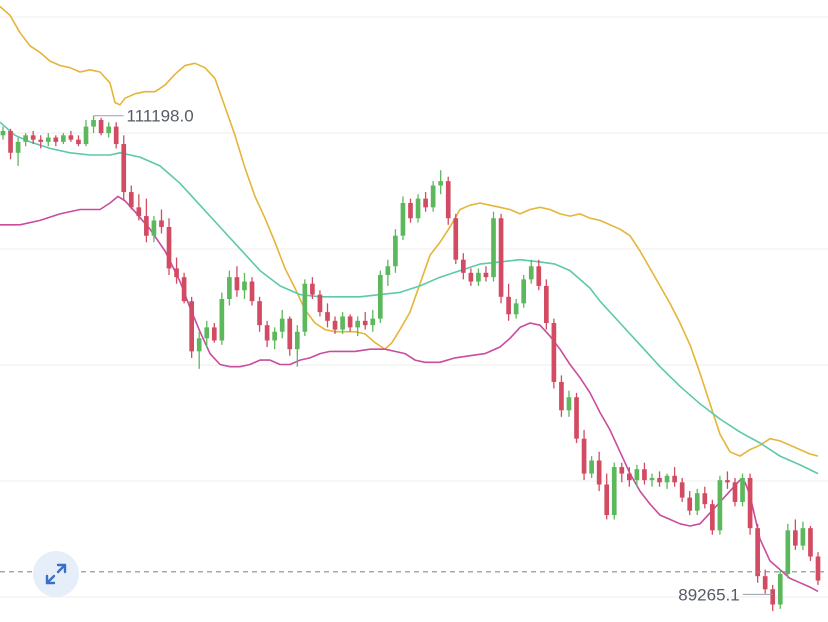 The image size is (828, 622). Describe the element at coordinates (708, 594) in the screenshot. I see `min-price-label: 89265.1` at that location.